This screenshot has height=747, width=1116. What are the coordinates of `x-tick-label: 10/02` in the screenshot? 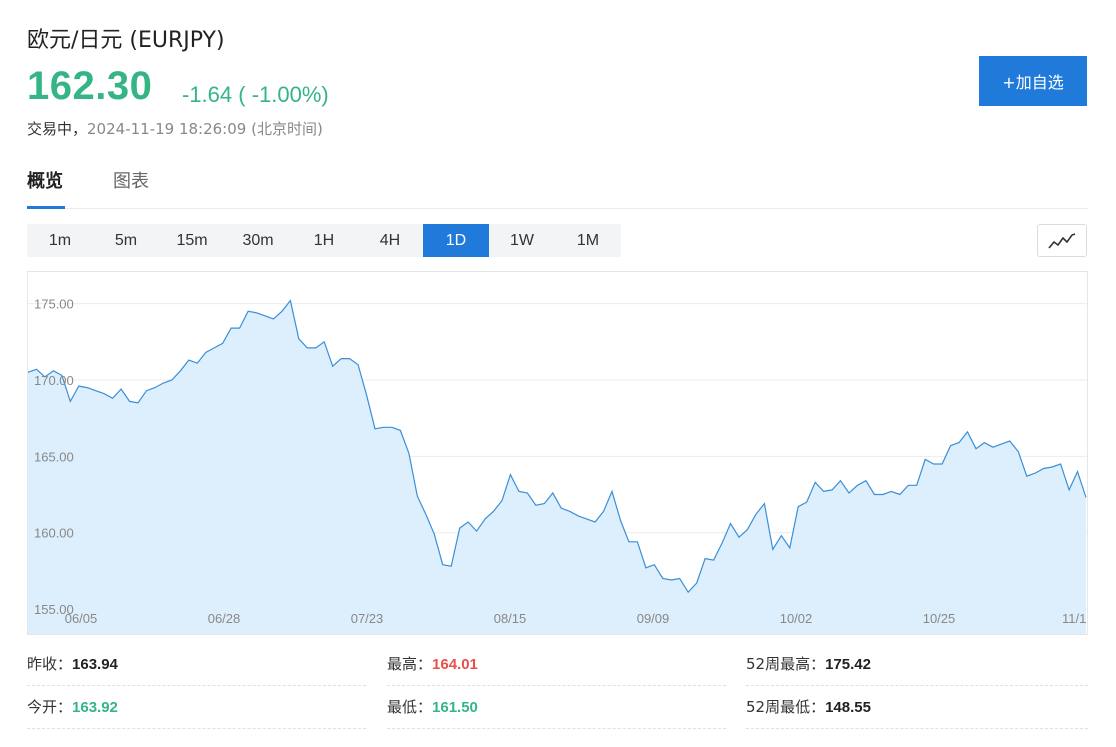 It's located at (796, 618).